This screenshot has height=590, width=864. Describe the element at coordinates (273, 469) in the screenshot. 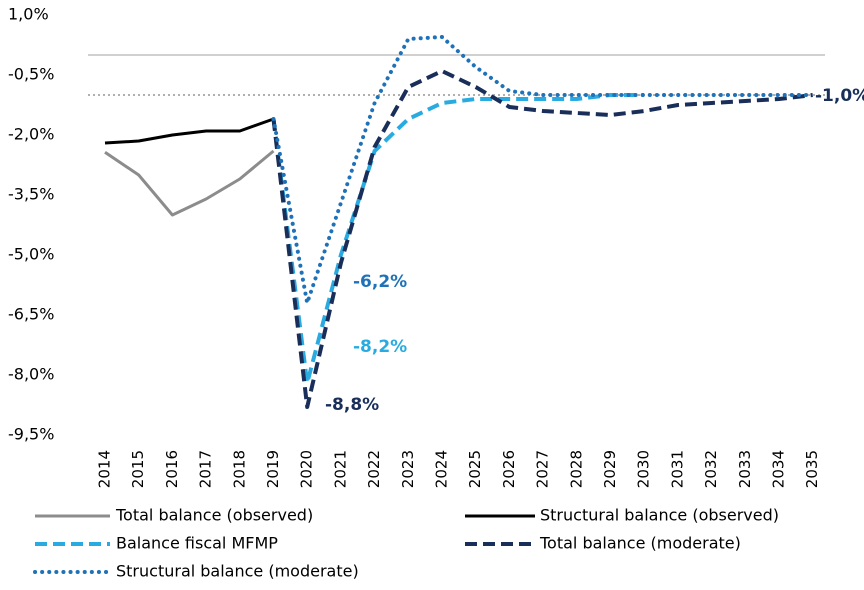

I see `x-tick-label: 2019` at that location.